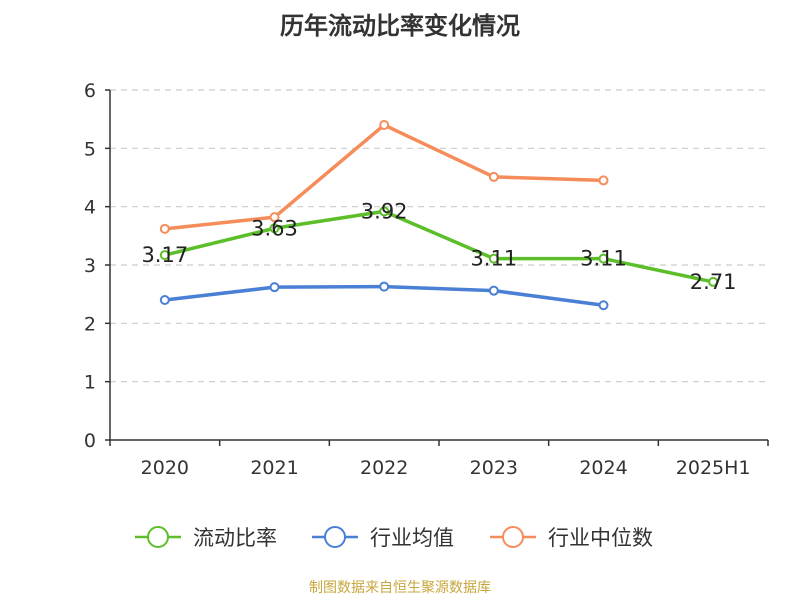  Describe the element at coordinates (494, 468) in the screenshot. I see `x-tick-label: 2023` at that location.